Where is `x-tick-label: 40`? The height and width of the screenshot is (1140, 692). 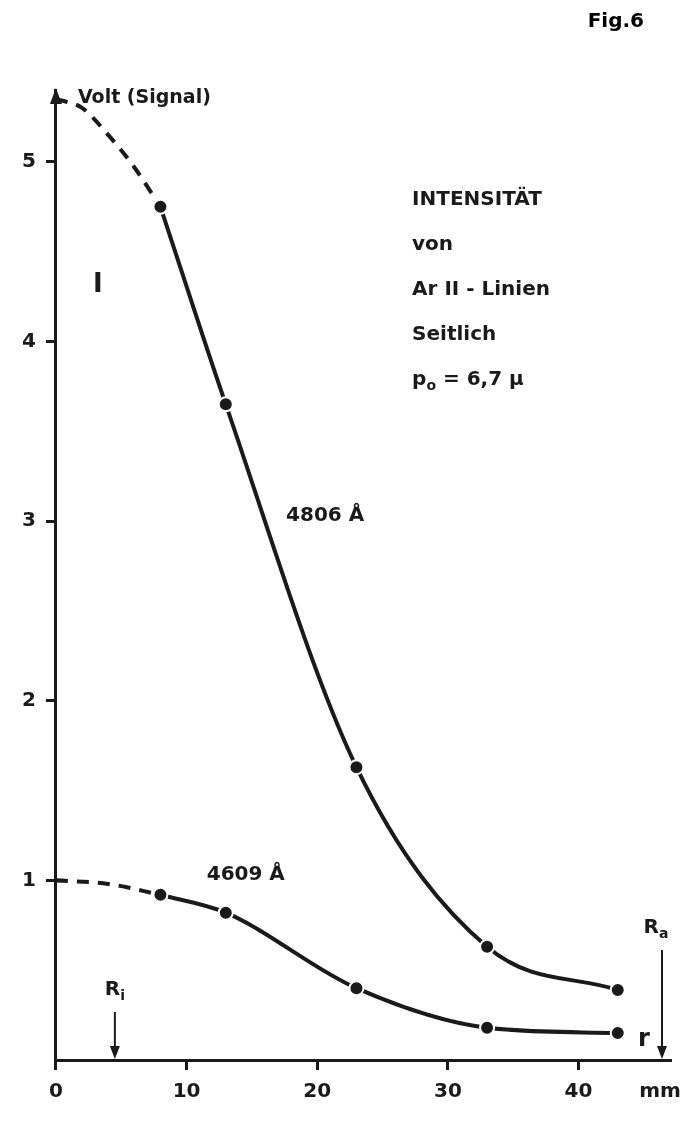
x-tick-label: 40 is located at coordinates (578, 1090).